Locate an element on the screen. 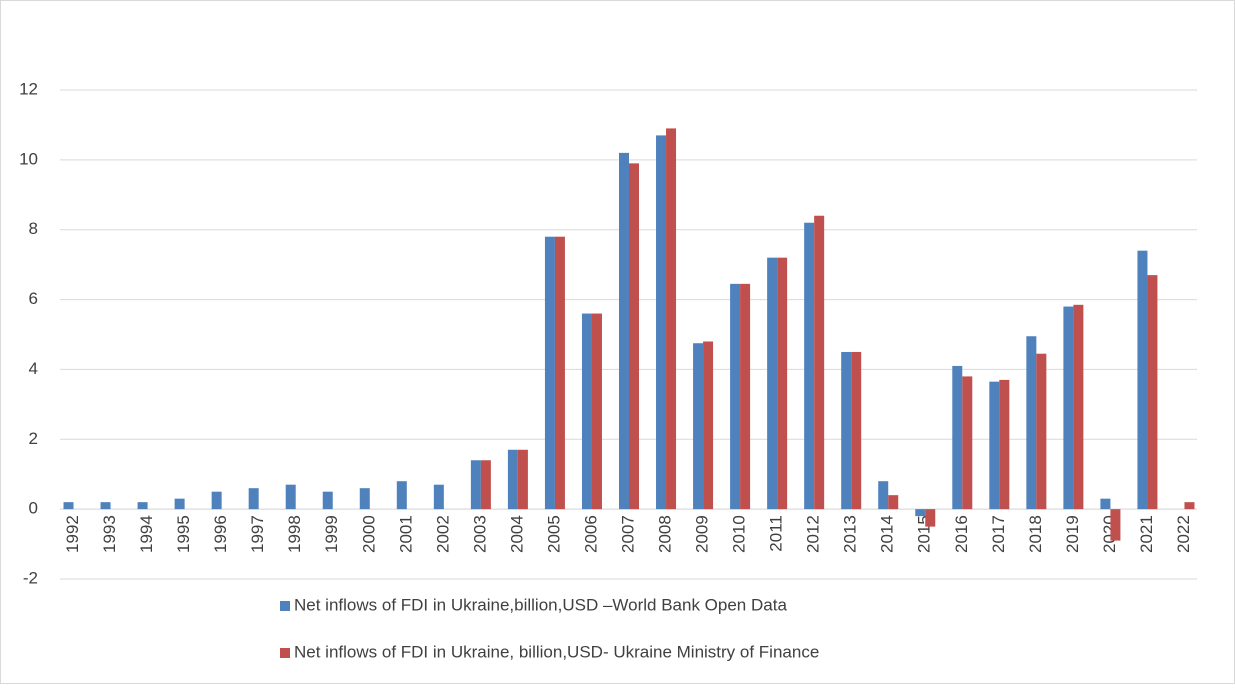 This screenshot has height=689, width=1235. x-tick-label: 2001 is located at coordinates (405, 534).